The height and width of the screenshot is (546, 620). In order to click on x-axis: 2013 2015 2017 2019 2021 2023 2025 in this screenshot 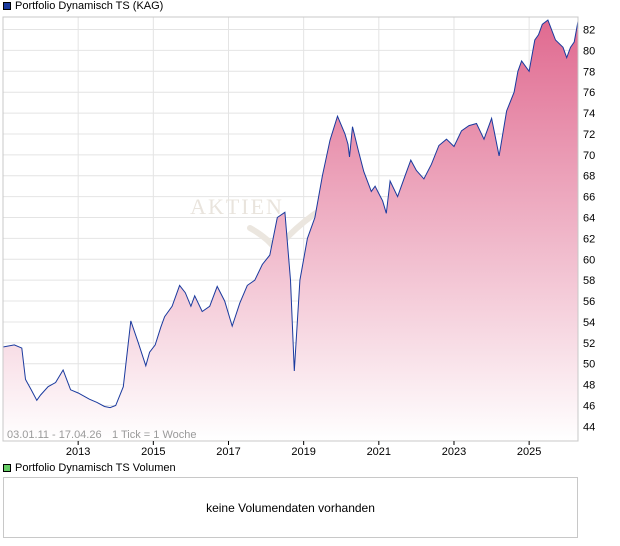, I will do `click(303, 449)`.